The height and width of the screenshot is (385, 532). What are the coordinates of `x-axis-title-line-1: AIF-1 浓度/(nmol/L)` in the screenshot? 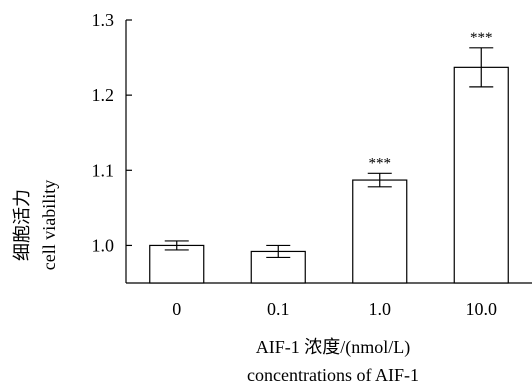 It's located at (333, 347).